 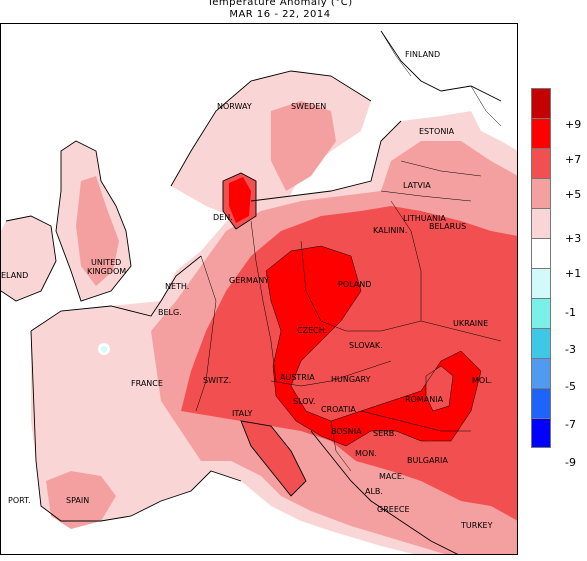 I want to click on legend-swatch-minus5, so click(x=541, y=343).